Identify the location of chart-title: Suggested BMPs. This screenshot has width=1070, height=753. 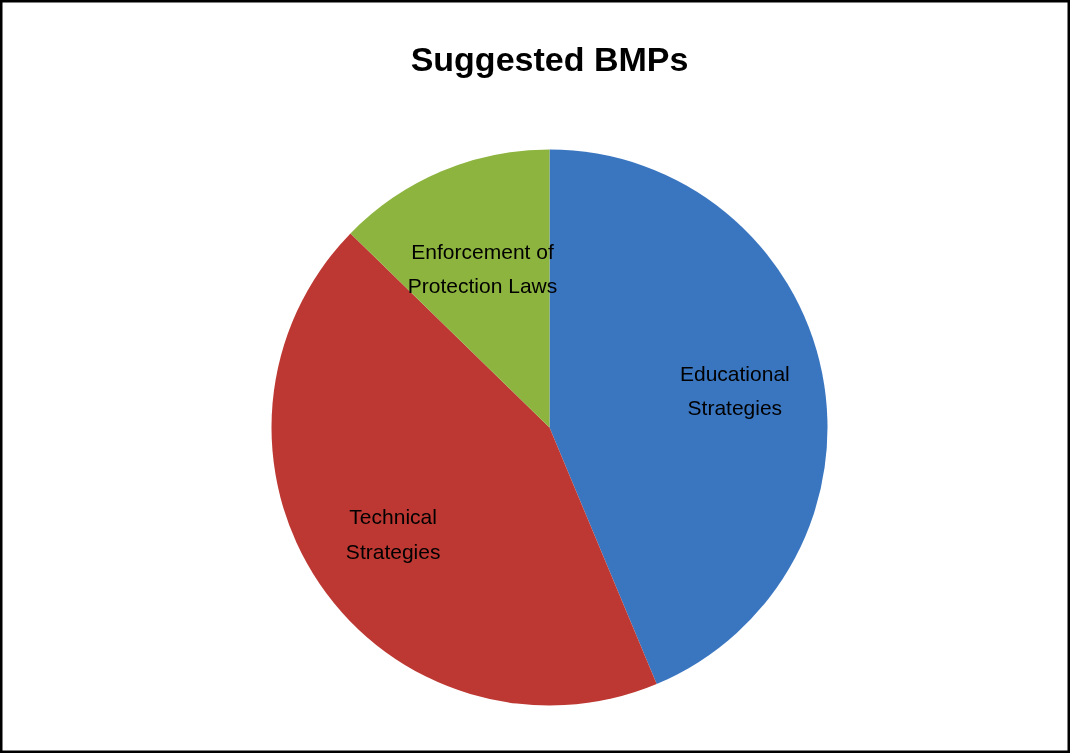
(549, 58).